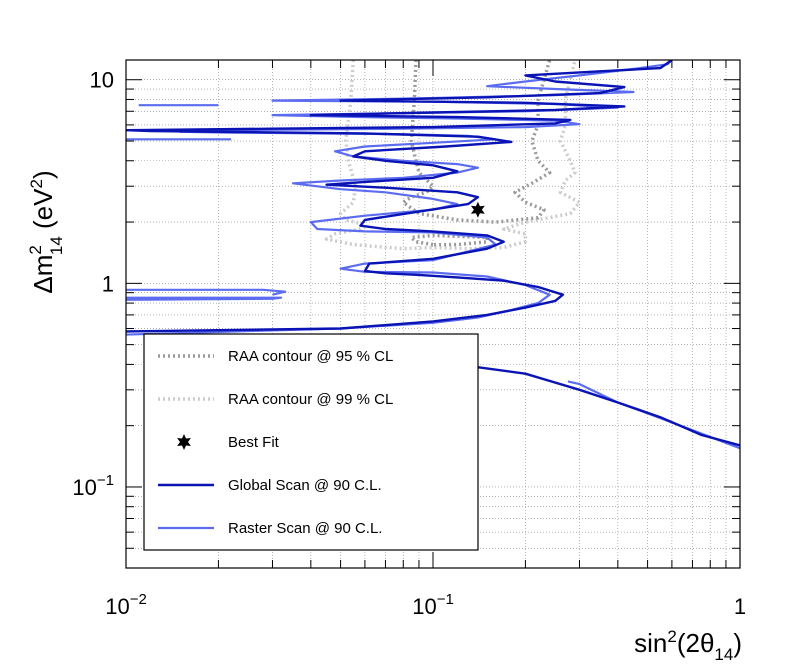  I want to click on x-tick-label: 10⁻², so click(126, 605).